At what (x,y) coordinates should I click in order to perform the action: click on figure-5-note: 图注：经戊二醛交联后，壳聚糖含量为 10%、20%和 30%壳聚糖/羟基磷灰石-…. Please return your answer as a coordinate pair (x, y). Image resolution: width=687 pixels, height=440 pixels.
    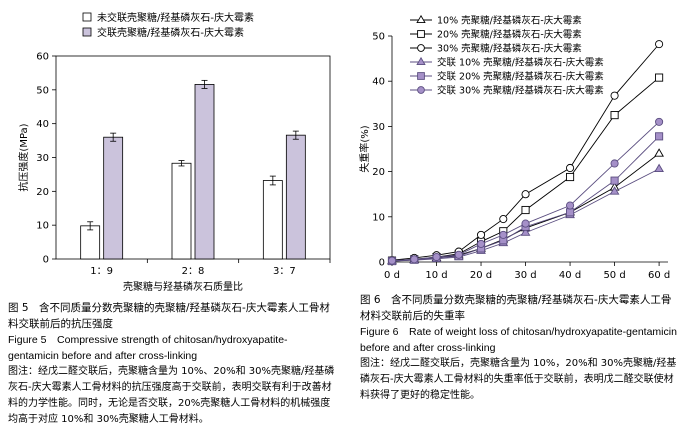
    Looking at the image, I should click on (171, 395).